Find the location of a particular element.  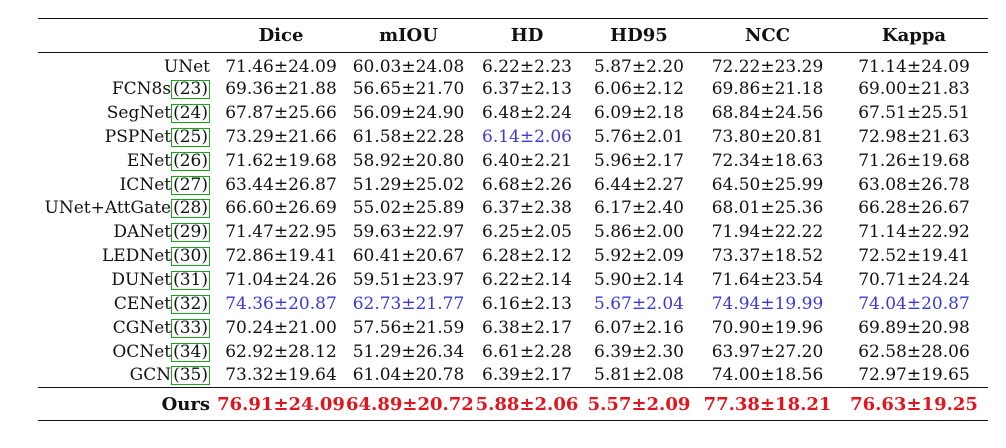

citation-link: (28) is located at coordinates (190, 208).